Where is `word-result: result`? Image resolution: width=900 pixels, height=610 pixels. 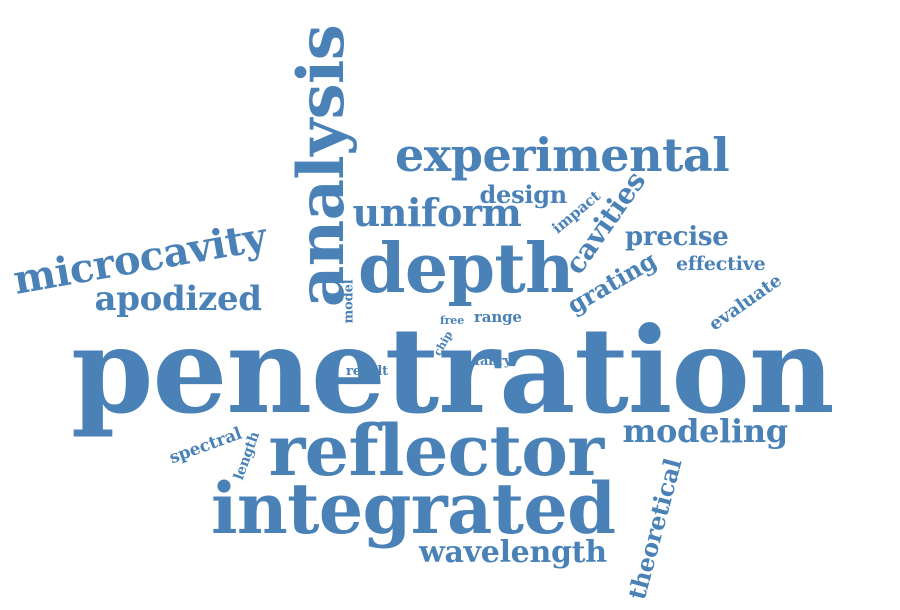 word-result: result is located at coordinates (367, 371).